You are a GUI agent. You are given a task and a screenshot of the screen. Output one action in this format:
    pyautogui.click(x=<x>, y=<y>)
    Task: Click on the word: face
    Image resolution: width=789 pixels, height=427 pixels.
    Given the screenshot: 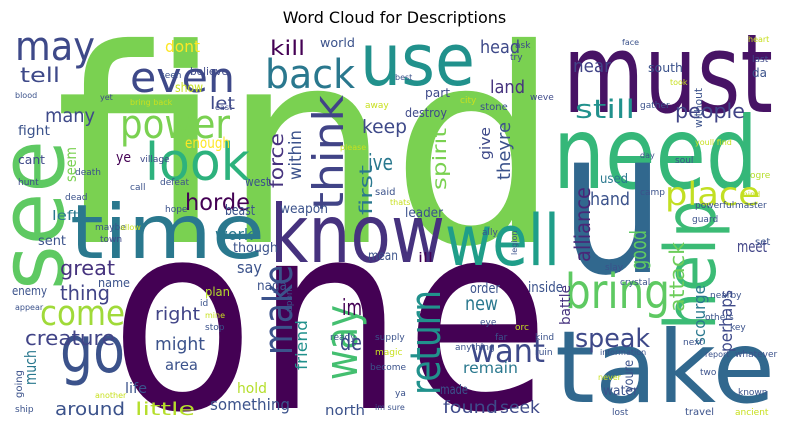 What is the action you would take?
    pyautogui.click(x=630, y=42)
    